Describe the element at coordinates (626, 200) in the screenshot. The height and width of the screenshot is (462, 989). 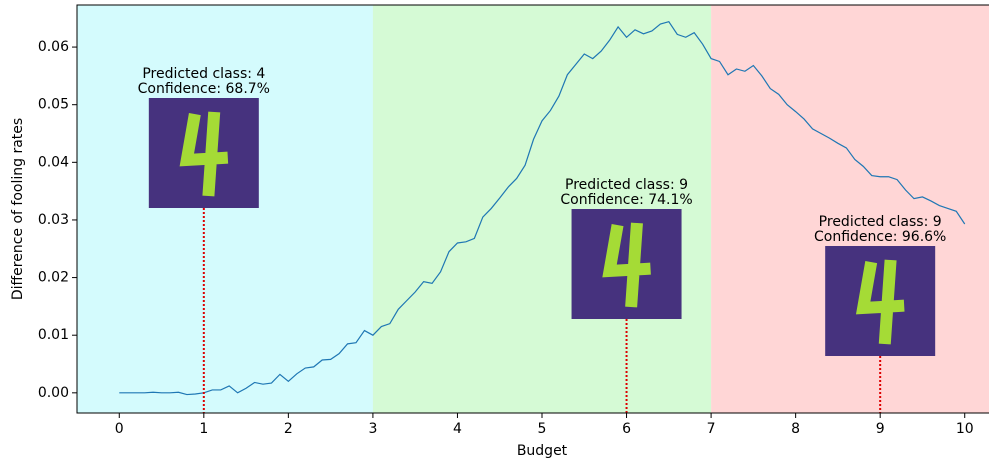
I see `annotation-text: Confidence: 74.1%` at that location.